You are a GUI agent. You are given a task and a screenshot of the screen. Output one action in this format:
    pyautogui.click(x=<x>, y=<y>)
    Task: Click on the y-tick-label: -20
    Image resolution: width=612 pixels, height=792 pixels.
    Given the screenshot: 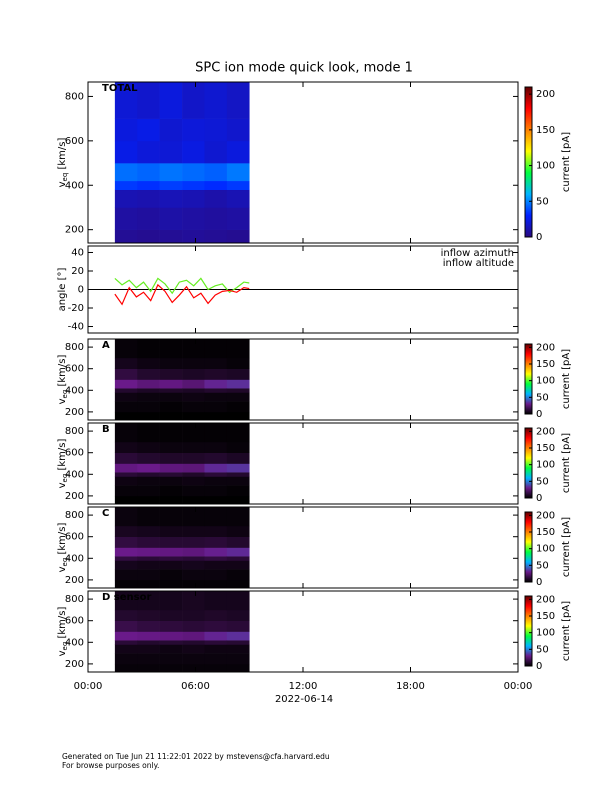 What is the action you would take?
    pyautogui.click(x=76, y=308)
    